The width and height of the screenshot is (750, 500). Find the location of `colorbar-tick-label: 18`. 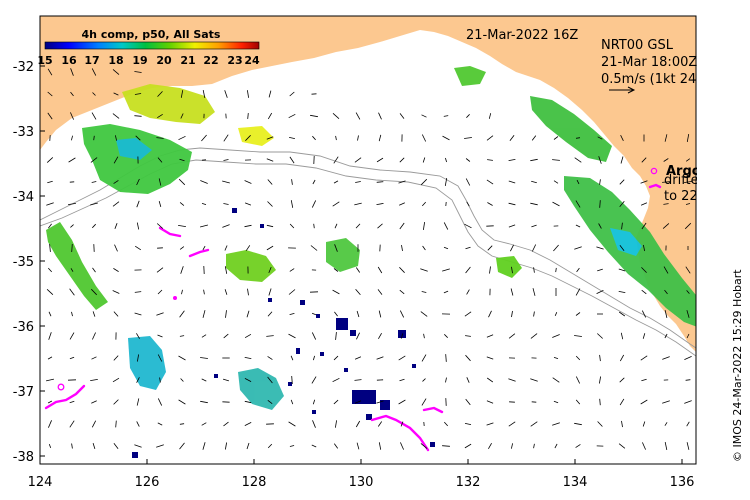

colorbar-tick-label: 18 is located at coordinates (115, 60).